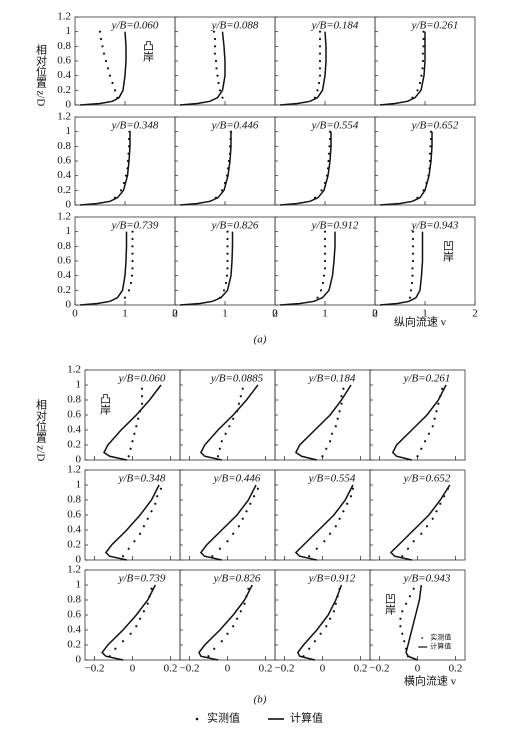 The width and height of the screenshot is (516, 731). Describe the element at coordinates (135, 226) in the screenshot. I see `panel-title: y/B=0.739` at that location.